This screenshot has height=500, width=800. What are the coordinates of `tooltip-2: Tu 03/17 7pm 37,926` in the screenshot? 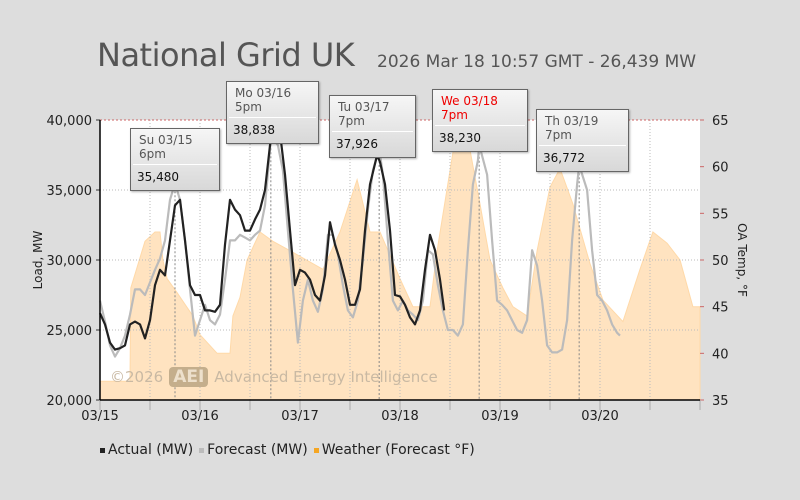 It's located at (372, 126).